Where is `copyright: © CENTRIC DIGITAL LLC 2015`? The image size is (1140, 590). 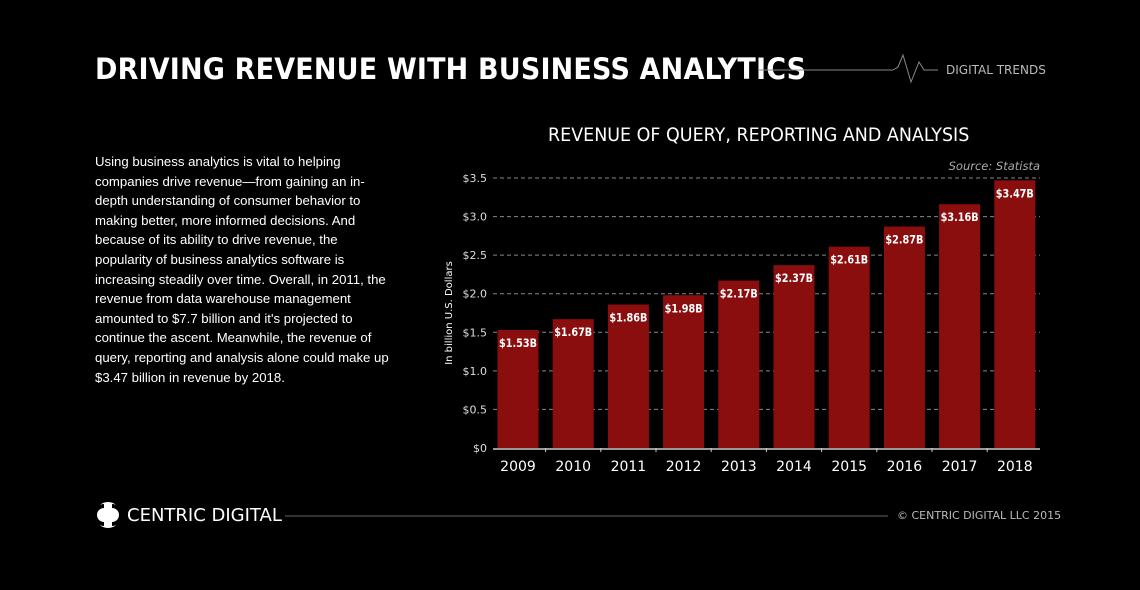 copyright: © CENTRIC DIGITAL LLC 2015 is located at coordinates (979, 515).